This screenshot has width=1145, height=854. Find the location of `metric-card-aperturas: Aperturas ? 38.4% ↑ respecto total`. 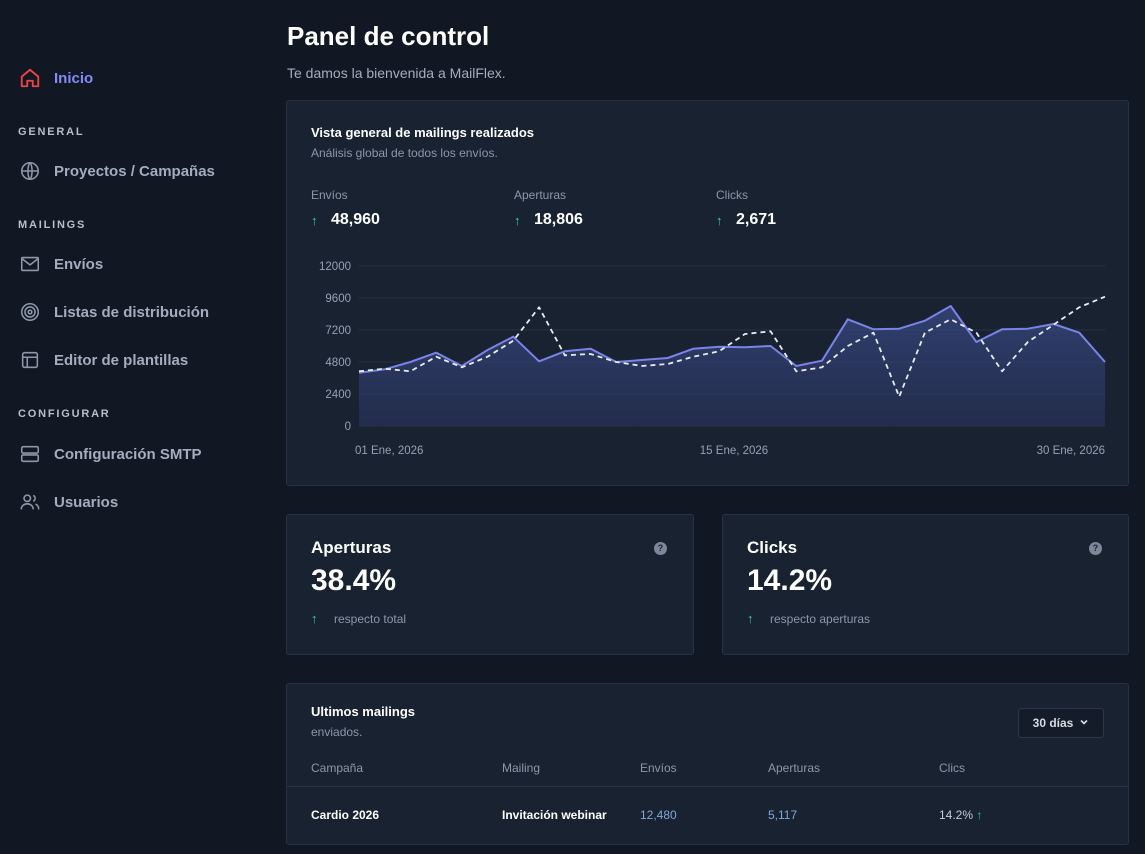

metric-card-aperturas: Aperturas ? 38.4% ↑ respecto total is located at coordinates (490, 584).